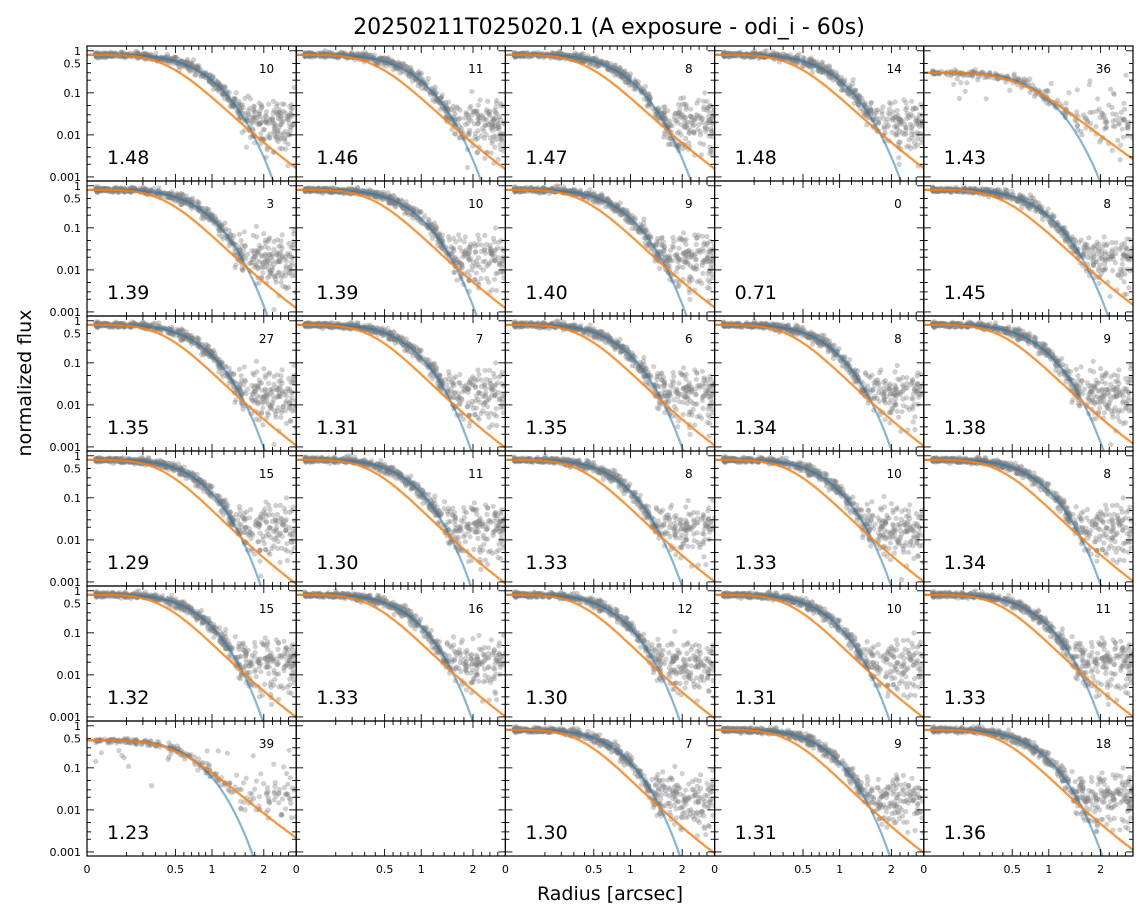  I want to click on y-tick-label: 1, so click(77, 186).